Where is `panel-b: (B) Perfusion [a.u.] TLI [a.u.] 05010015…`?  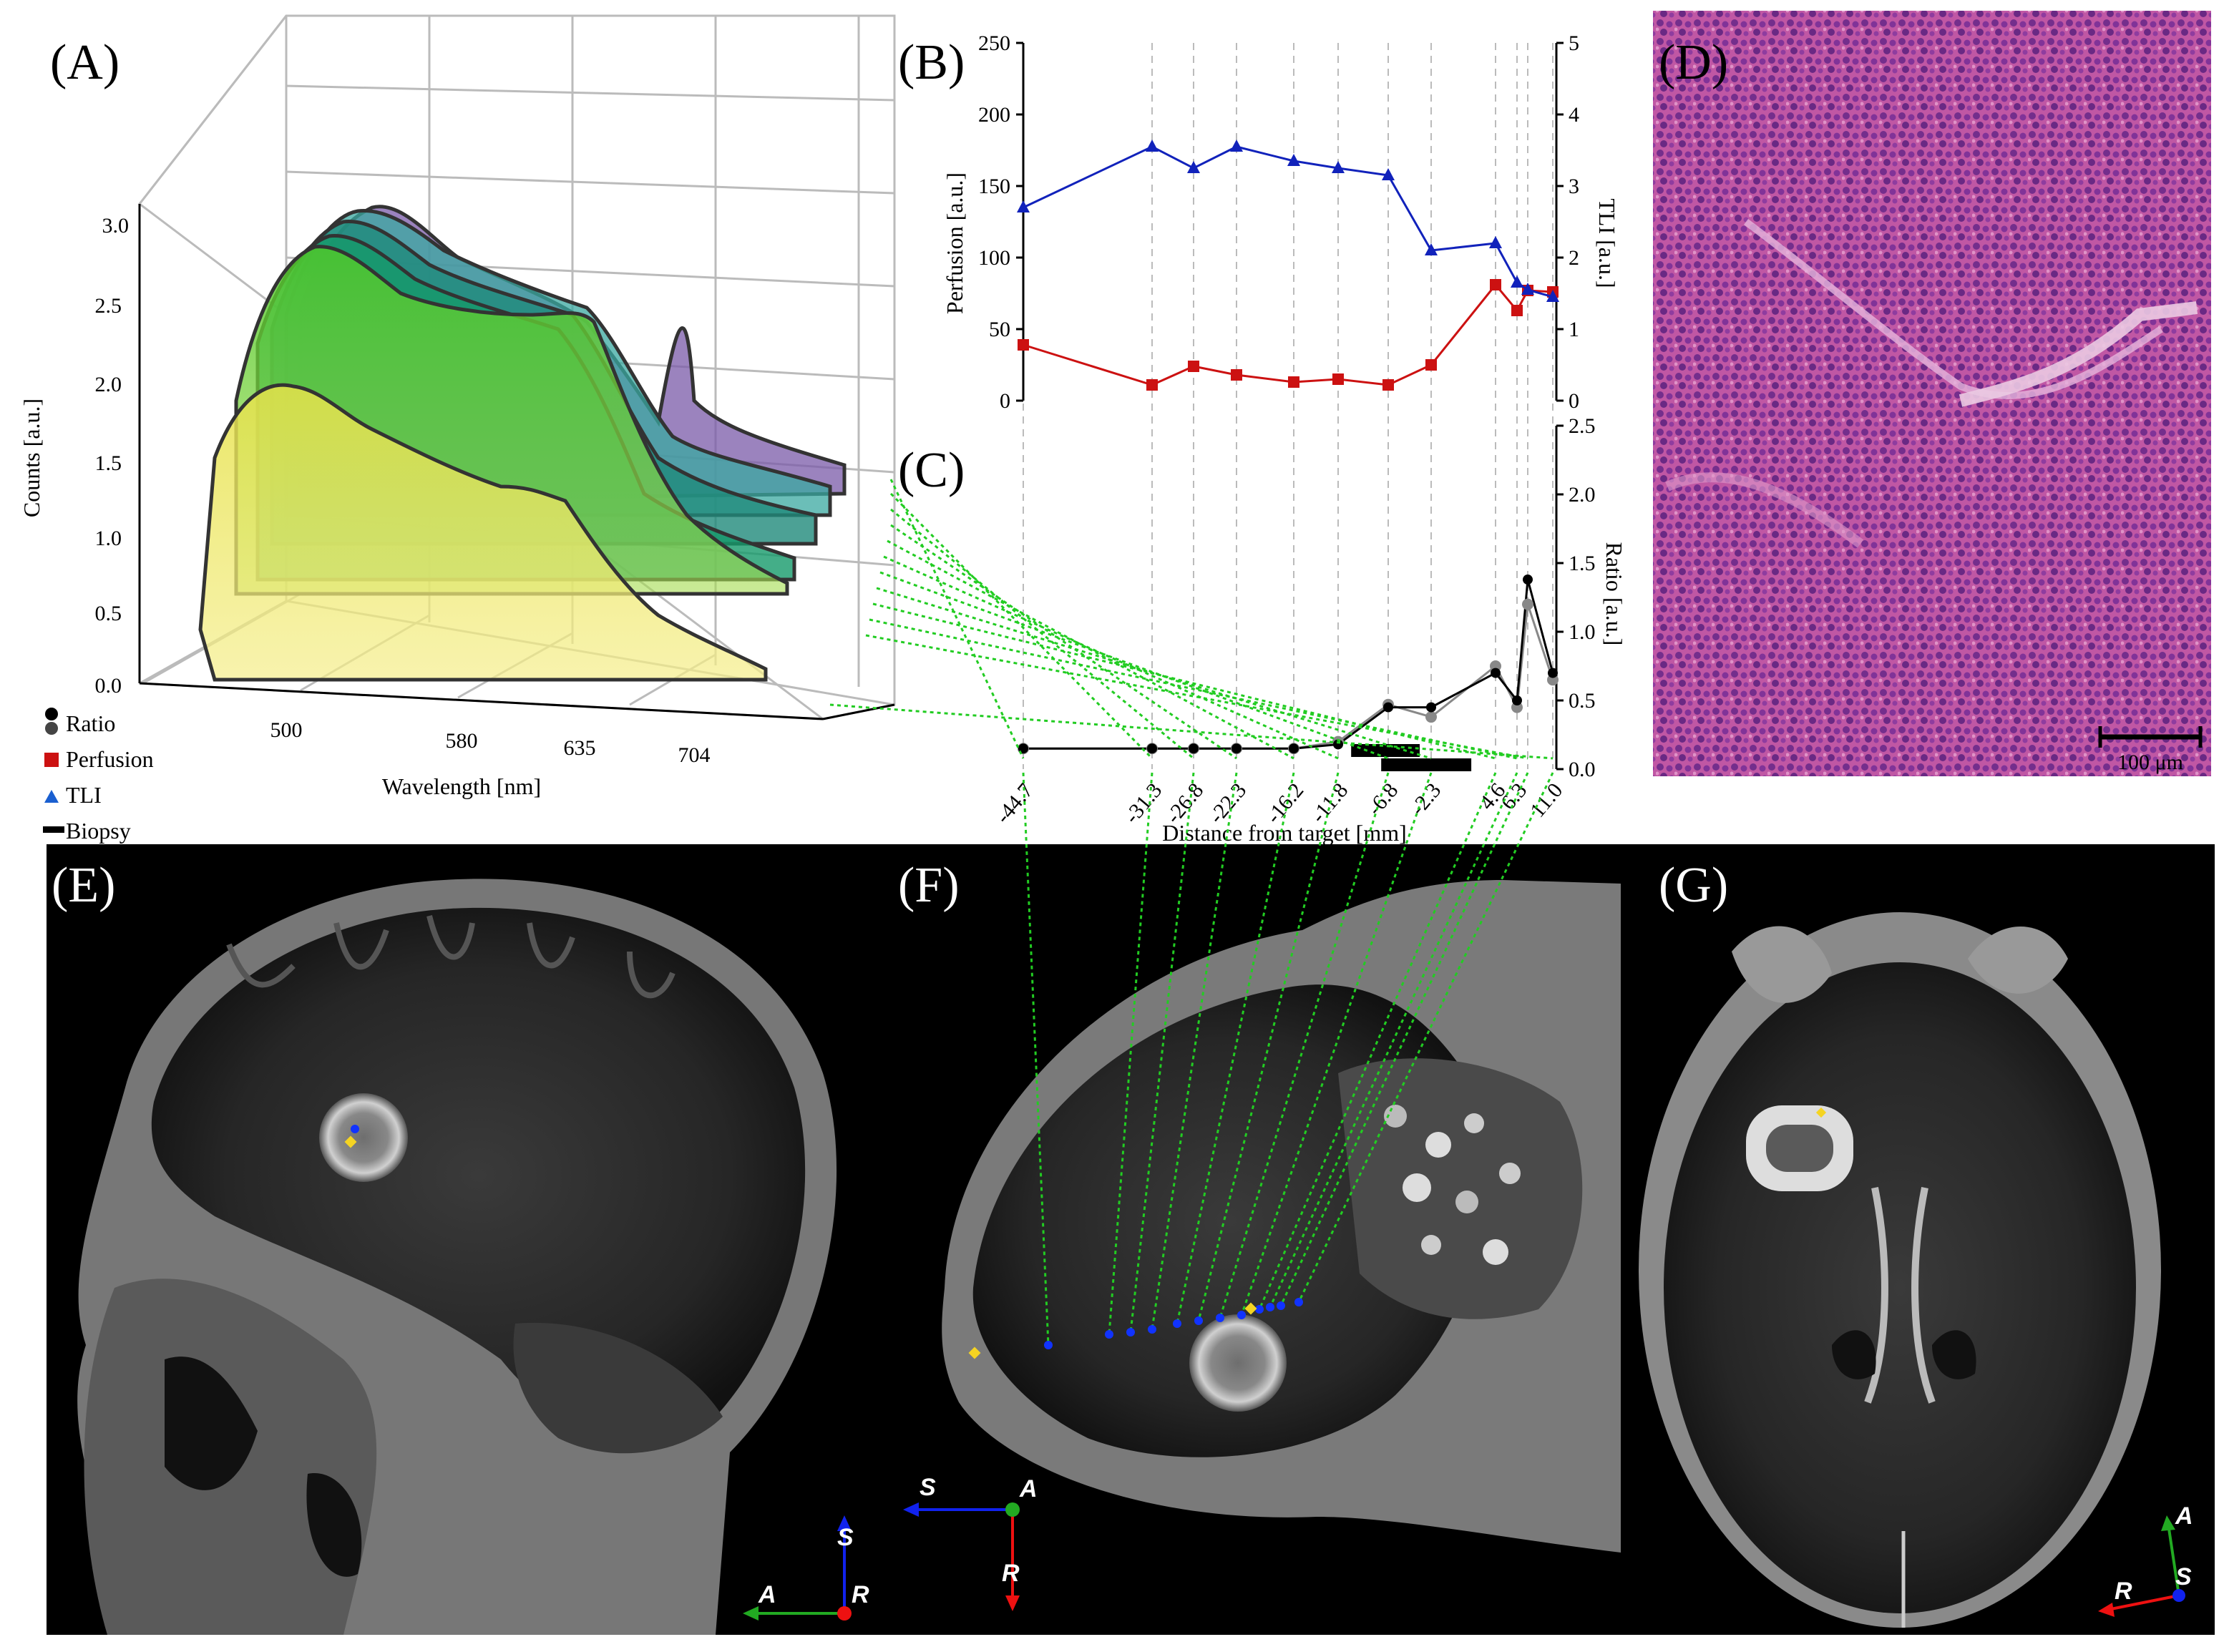 panel-b: (B) Perfusion [a.u.] TLI [a.u.] 05010015… is located at coordinates (1259, 400).